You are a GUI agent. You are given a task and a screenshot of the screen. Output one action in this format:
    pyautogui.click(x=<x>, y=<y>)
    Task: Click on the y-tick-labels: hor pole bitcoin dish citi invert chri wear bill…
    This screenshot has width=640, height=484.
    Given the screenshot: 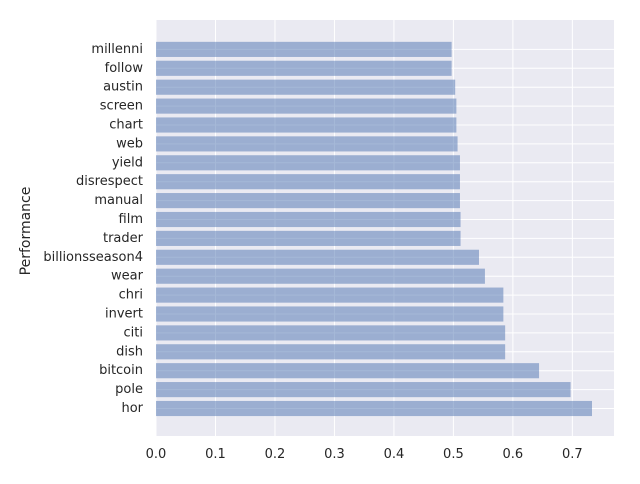 What is the action you would take?
    pyautogui.click(x=93, y=229)
    